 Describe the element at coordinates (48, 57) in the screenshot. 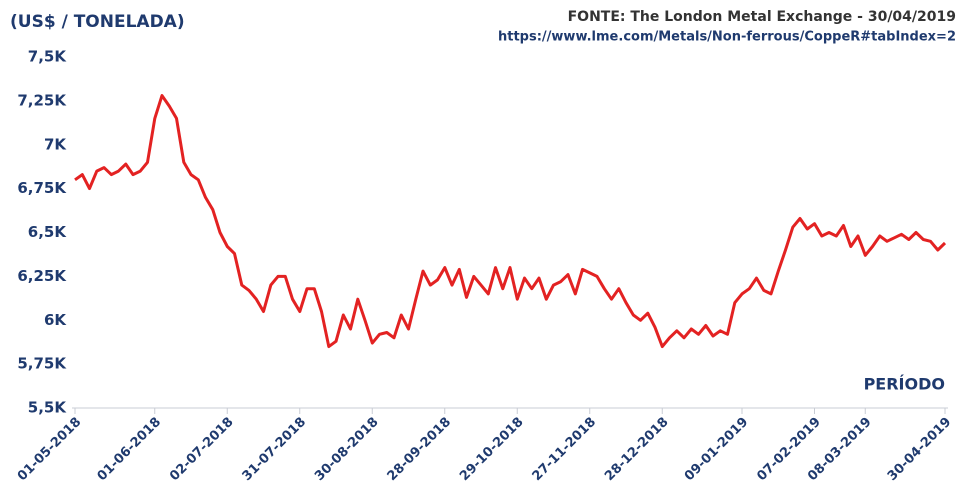

I see `y-tick-label: 7,5K` at that location.